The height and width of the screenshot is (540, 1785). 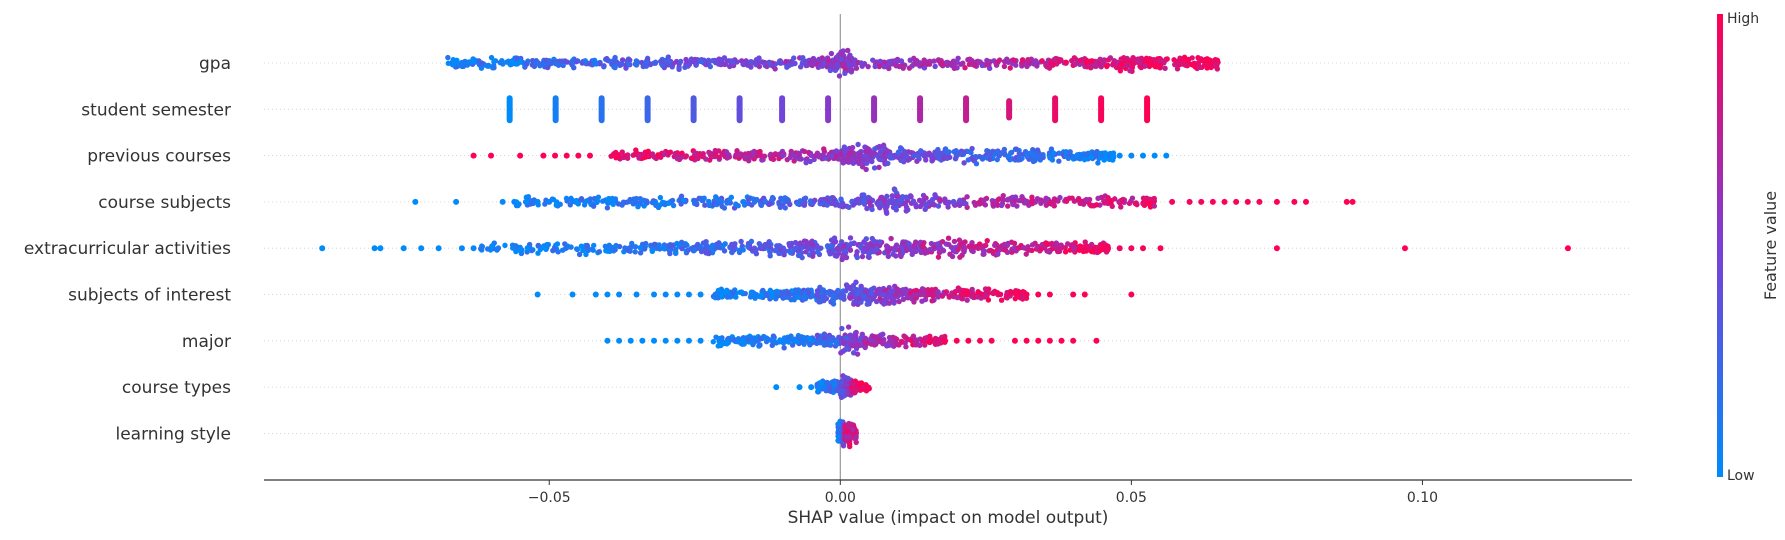 I want to click on colorbar-low-label: Low, so click(x=1741, y=476).